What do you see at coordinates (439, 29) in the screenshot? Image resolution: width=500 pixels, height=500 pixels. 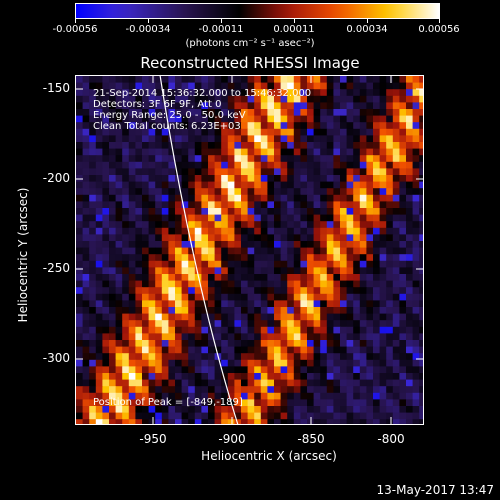 I see `colorbar-label: 0.00056` at bounding box center [439, 29].